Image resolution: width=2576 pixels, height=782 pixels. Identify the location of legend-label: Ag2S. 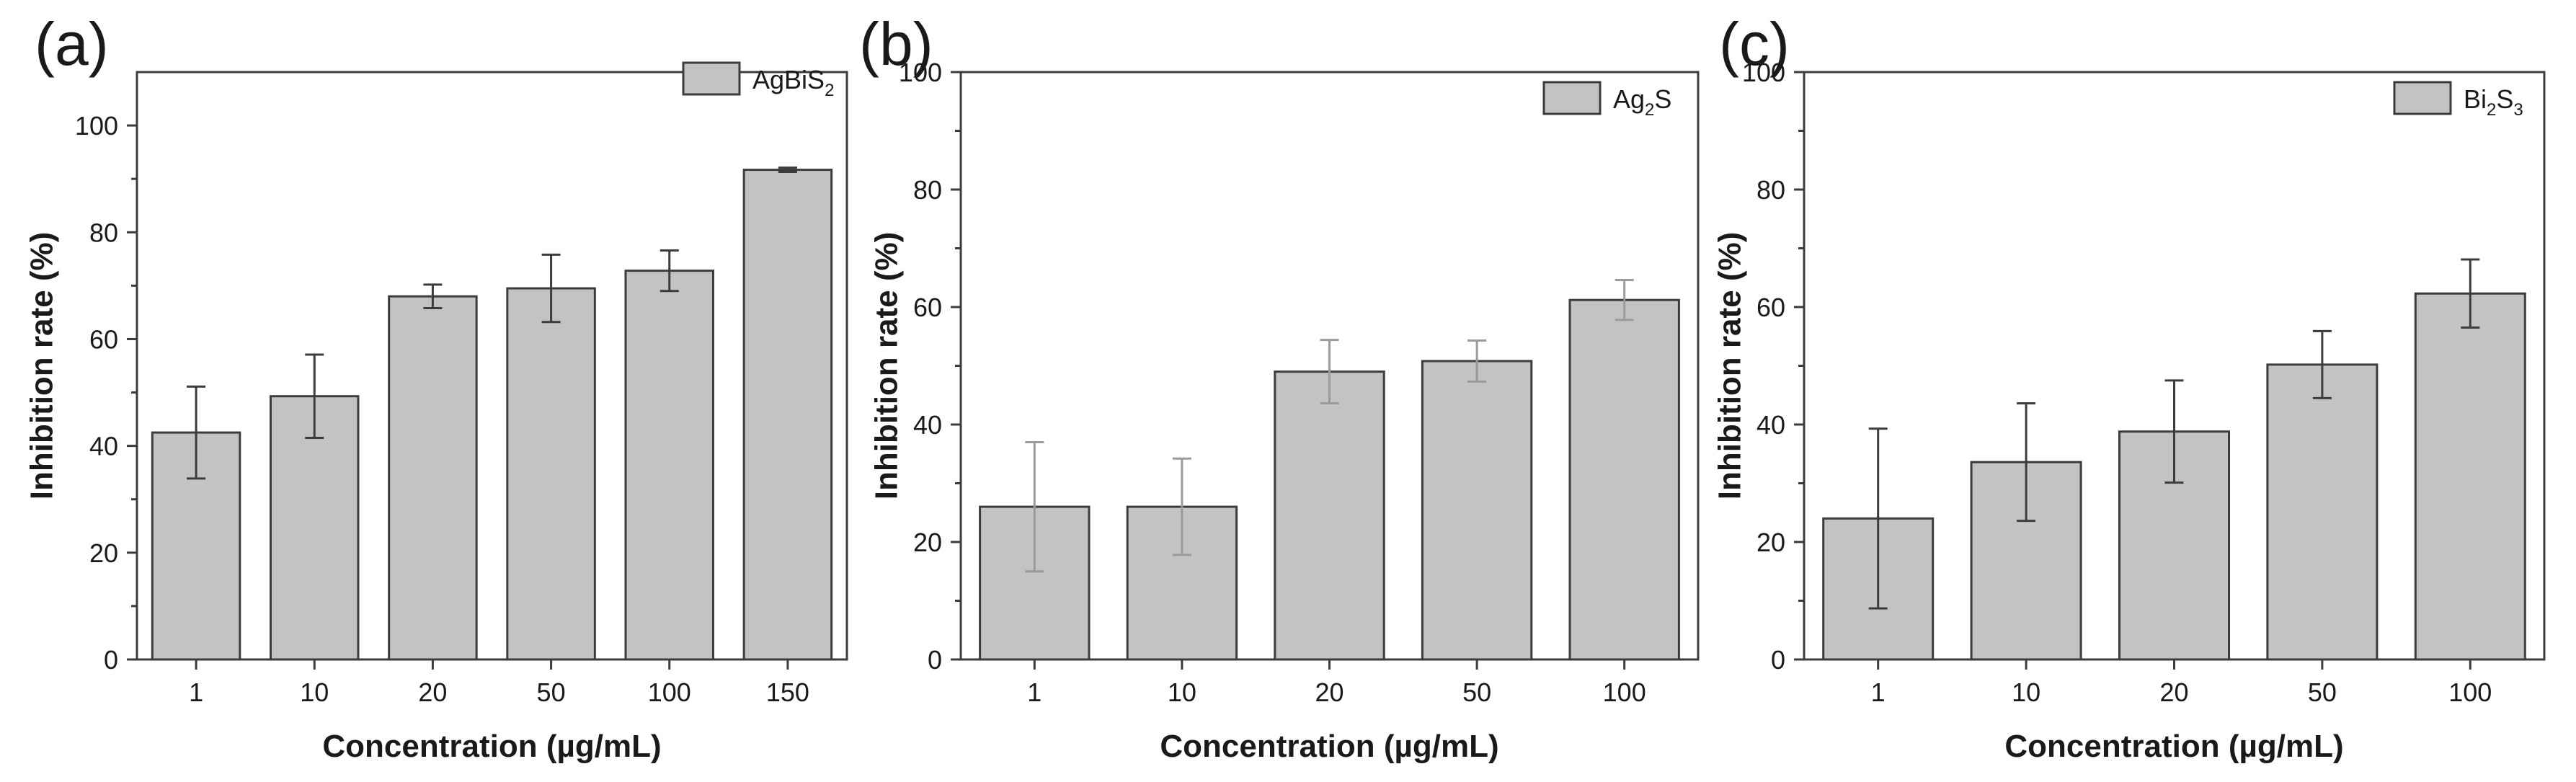
(1642, 102).